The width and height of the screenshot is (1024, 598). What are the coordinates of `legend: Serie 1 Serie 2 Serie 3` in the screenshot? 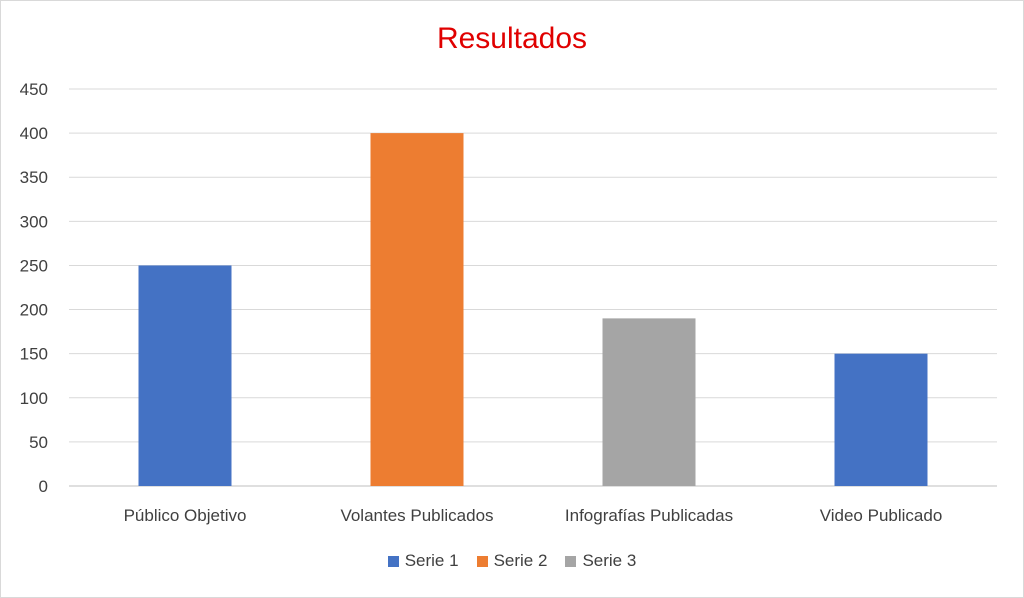 It's located at (512, 561).